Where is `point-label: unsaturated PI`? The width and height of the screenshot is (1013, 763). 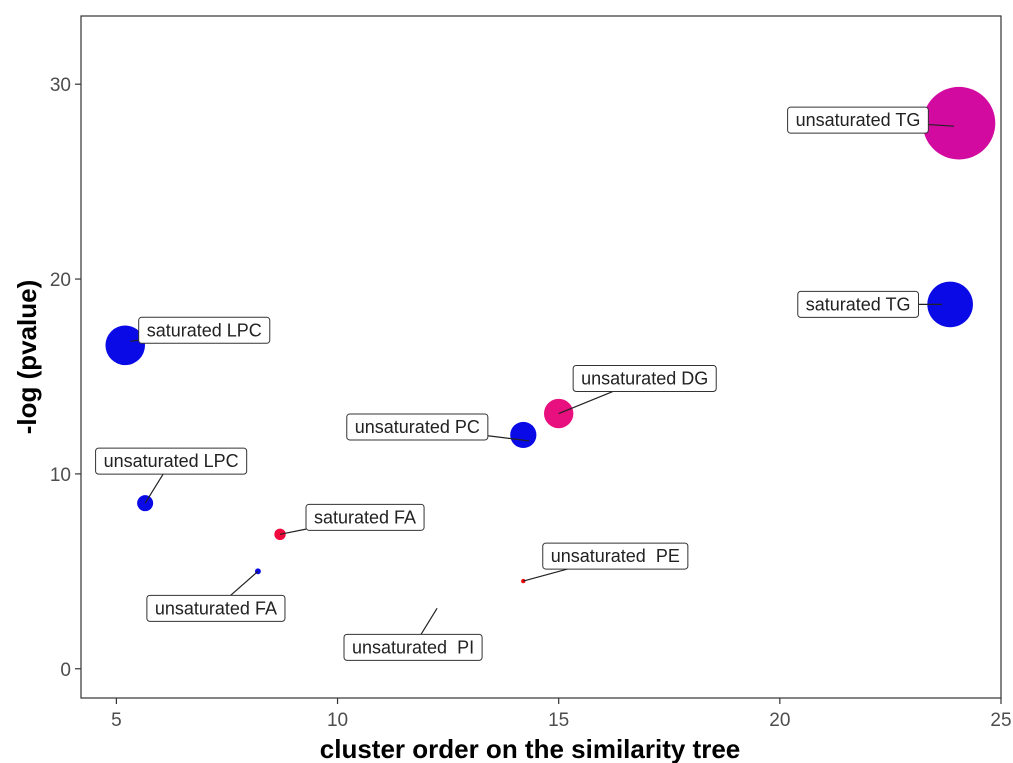 point-label: unsaturated PI is located at coordinates (413, 647).